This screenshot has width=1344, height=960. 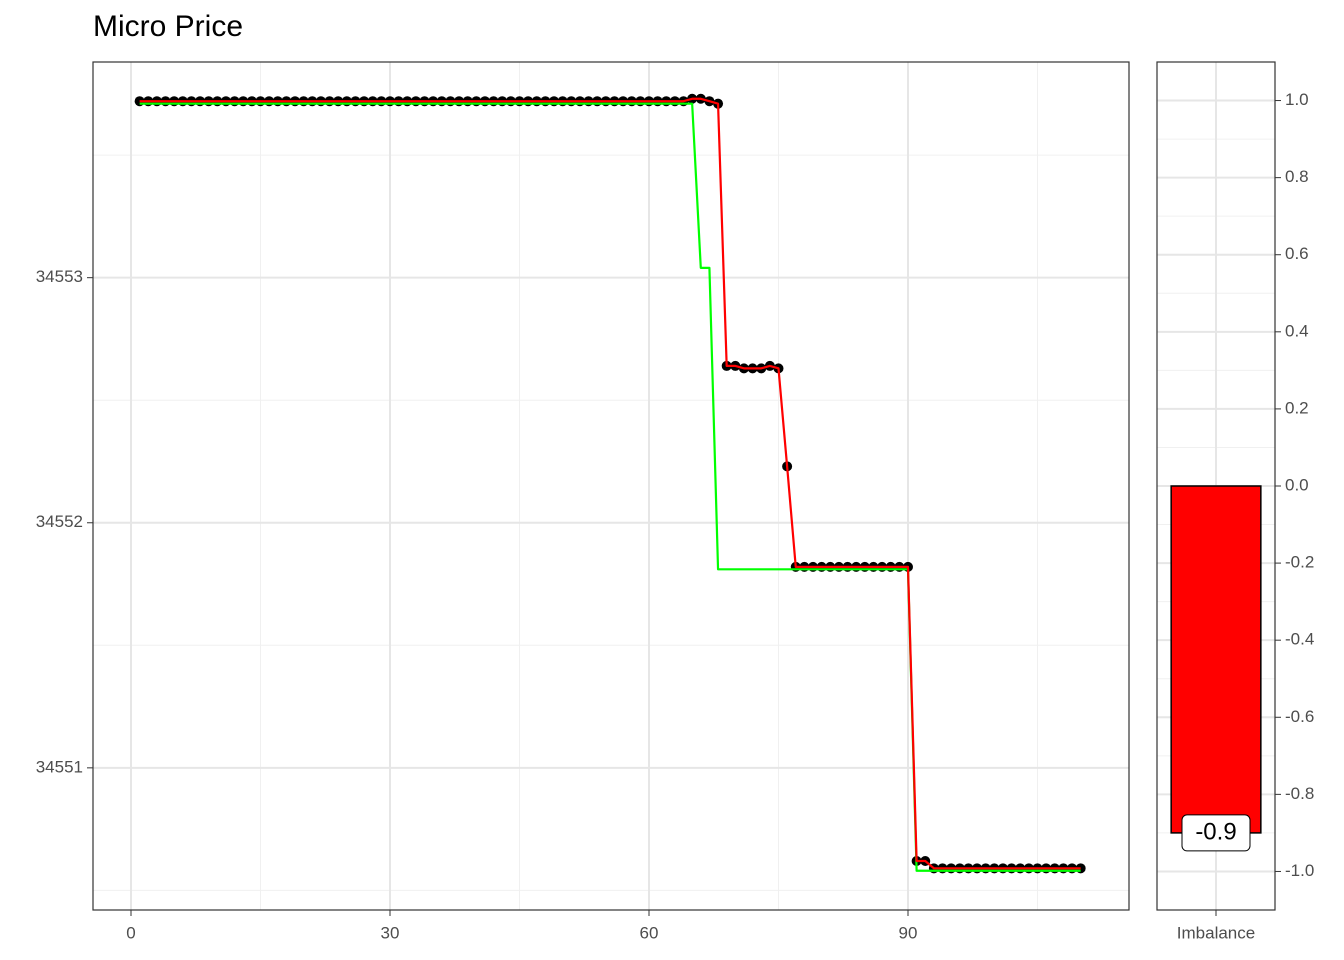 I want to click on y-tick-label: 0.4, so click(x=1297, y=330).